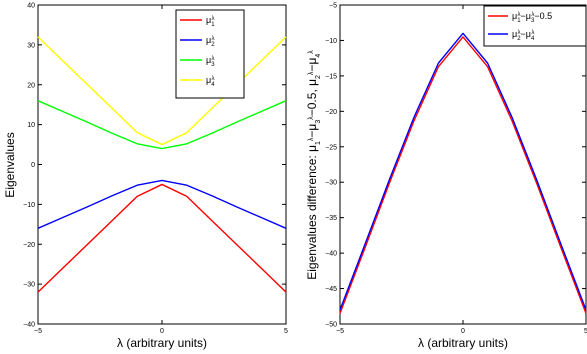 Image resolution: width=587 pixels, height=354 pixels. Describe the element at coordinates (210, 21) in the screenshot. I see `legend-label: μ1λ` at that location.